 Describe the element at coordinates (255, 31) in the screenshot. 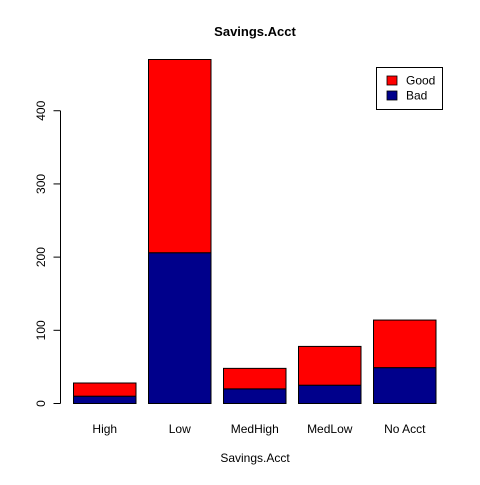

I see `chart-title: Savings.Acct` at that location.